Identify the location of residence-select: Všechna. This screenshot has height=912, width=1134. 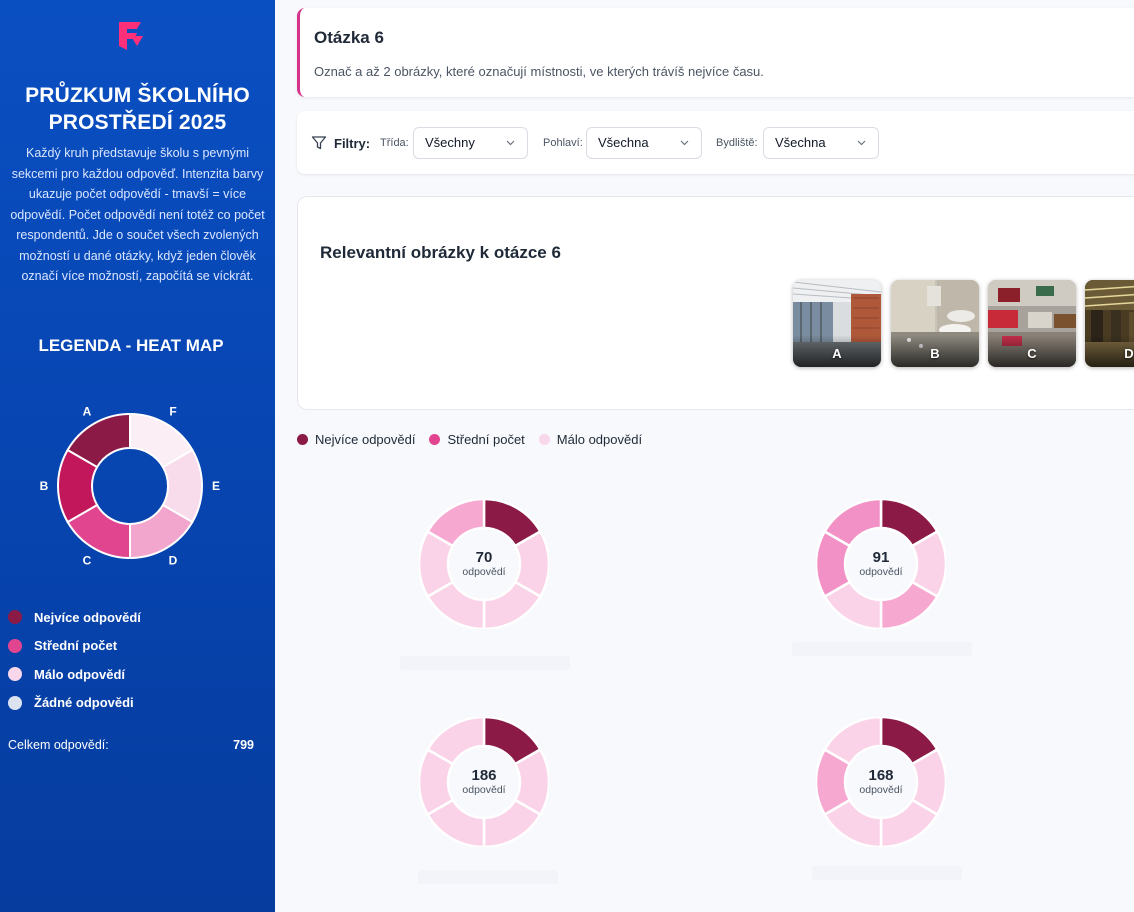
(821, 143).